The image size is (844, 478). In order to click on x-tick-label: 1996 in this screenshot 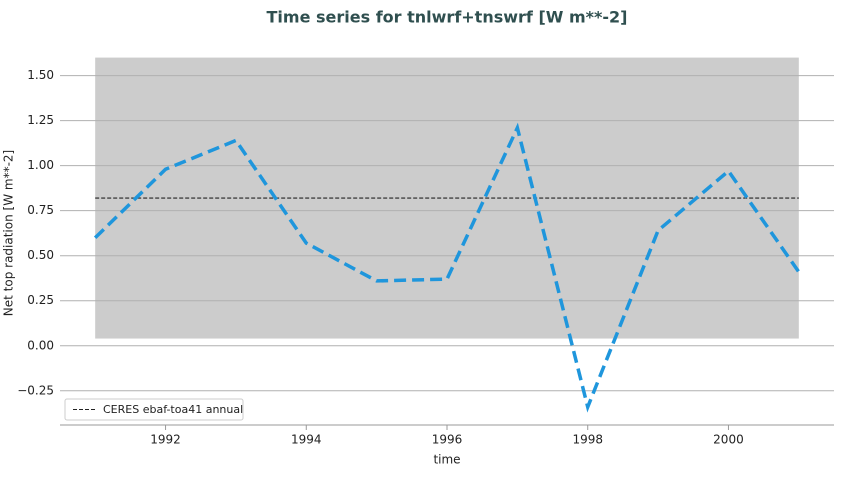, I will do `click(447, 440)`.